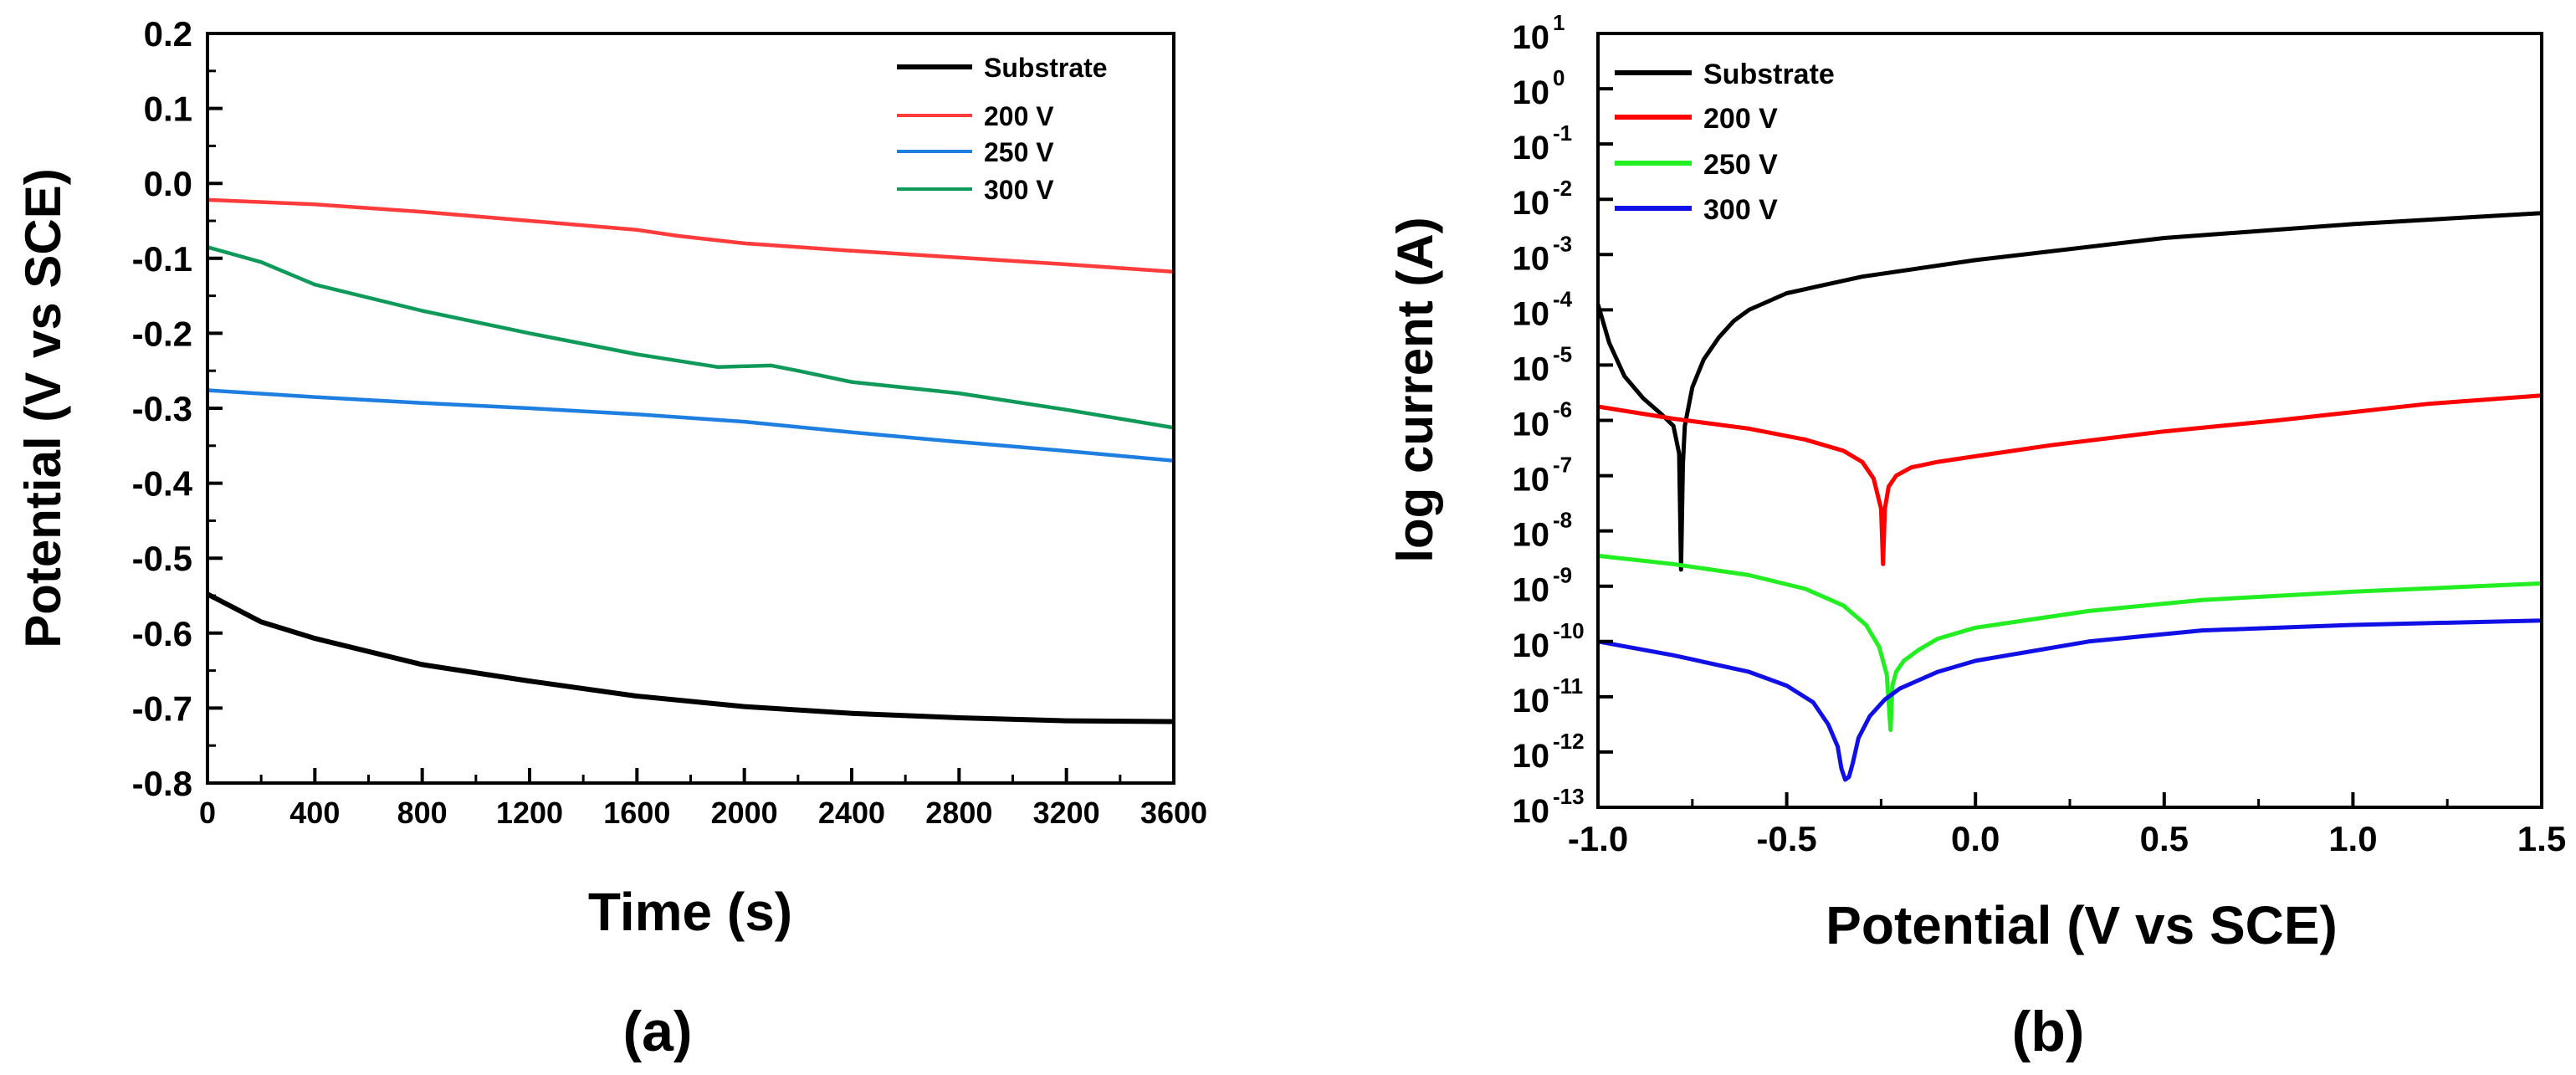 Image resolution: width=2576 pixels, height=1075 pixels. Describe the element at coordinates (2352, 839) in the screenshot. I see `panel-b-x-tick-label: 1.0` at that location.